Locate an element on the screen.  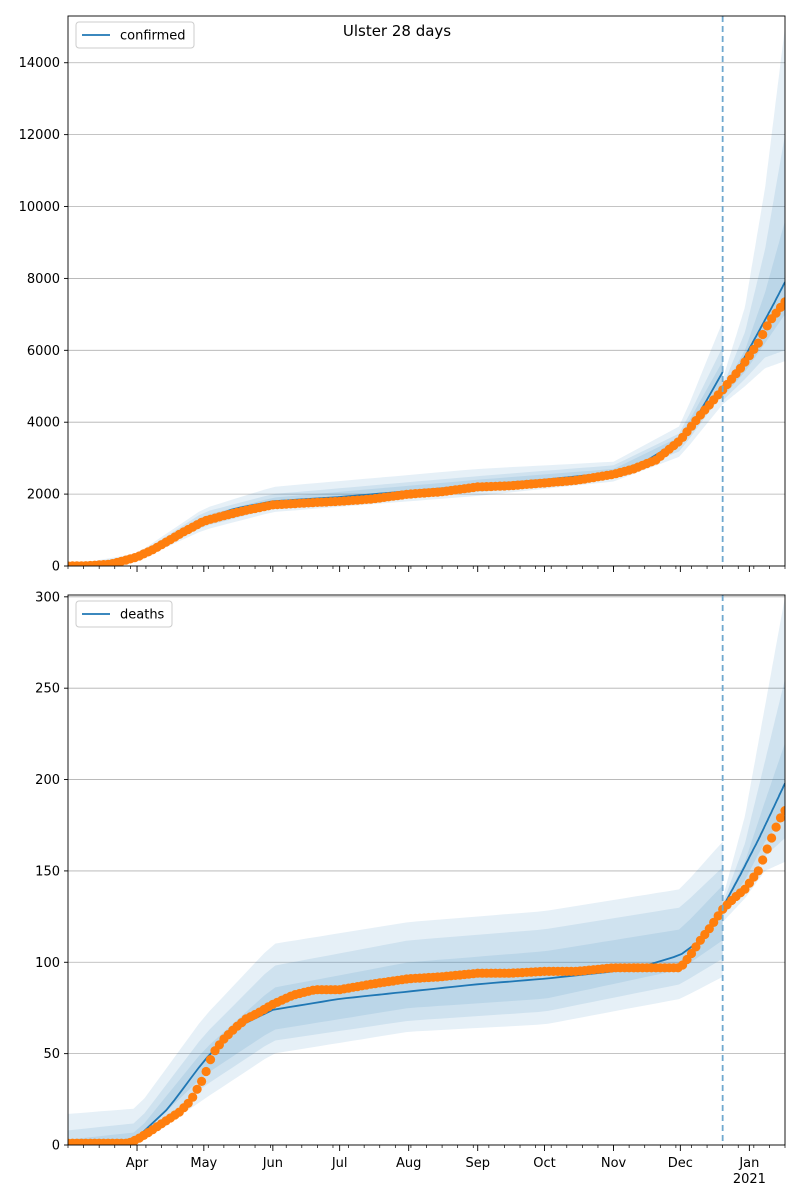
model-forecast-line is located at coordinates (753, 845).